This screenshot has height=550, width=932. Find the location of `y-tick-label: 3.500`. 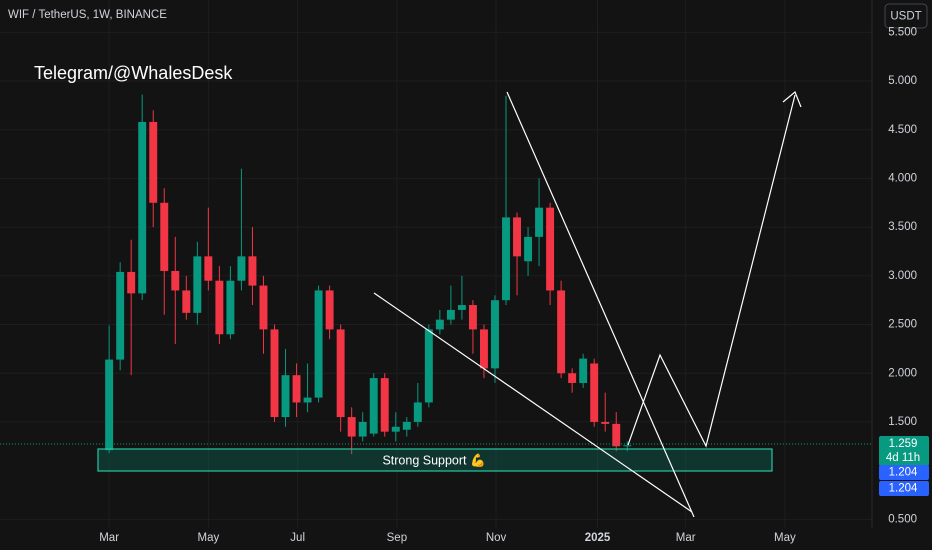

y-tick-label: 3.500 is located at coordinates (902, 227).